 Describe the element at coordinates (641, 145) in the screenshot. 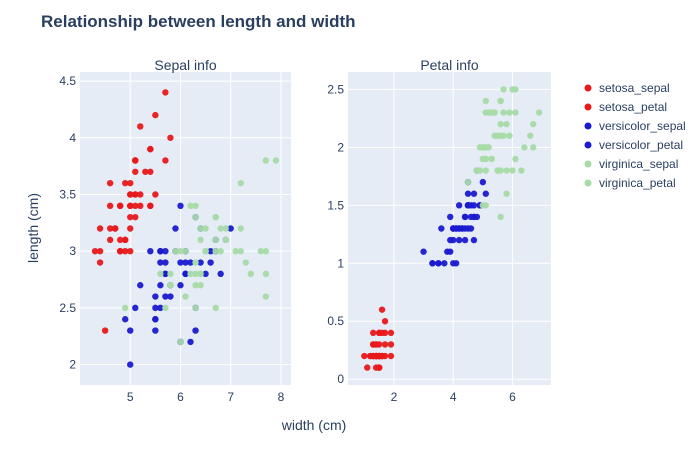

I see `legend-label-versicolor_petal: versicolor_petal` at that location.